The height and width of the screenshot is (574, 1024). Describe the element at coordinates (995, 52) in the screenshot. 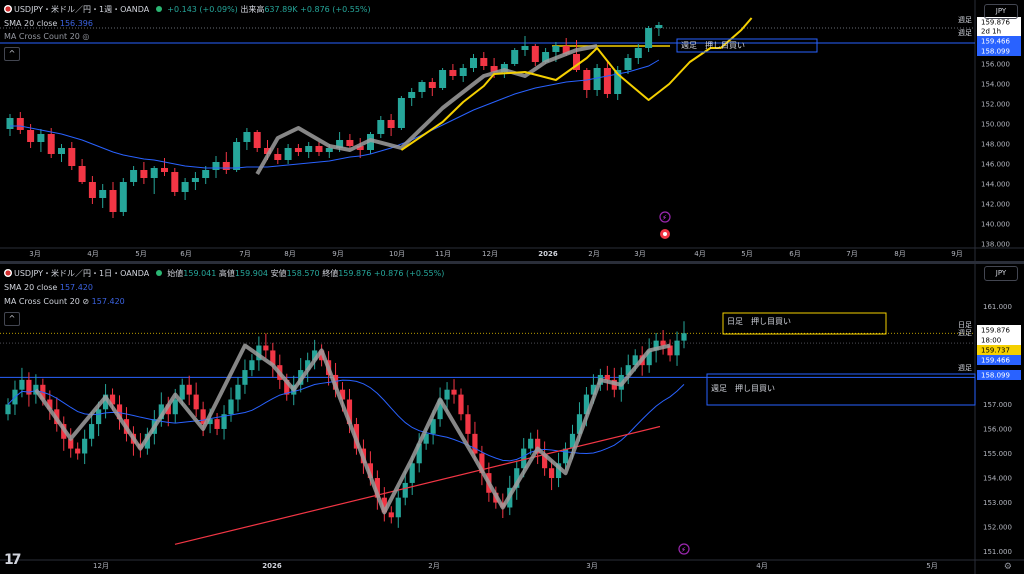

I see `weekly-price-tag-text: 158.099` at that location.